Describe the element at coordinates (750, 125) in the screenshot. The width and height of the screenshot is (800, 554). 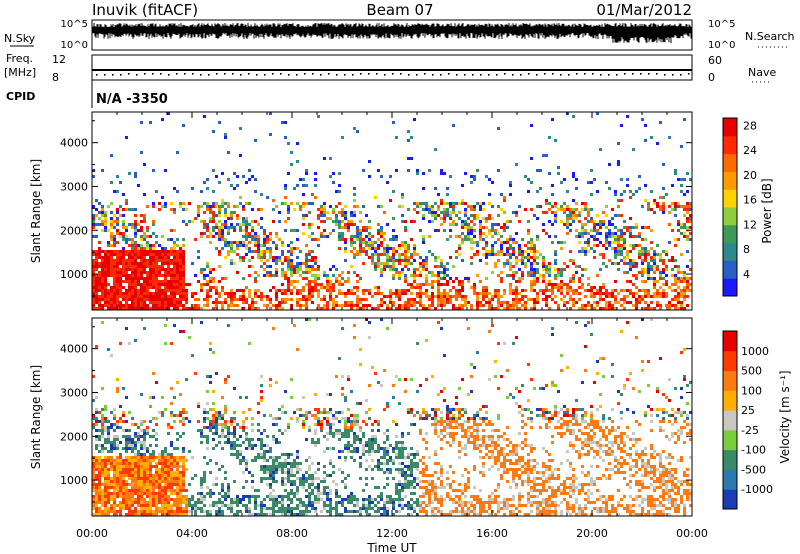
I see `power-colorbar-tick: 28` at that location.